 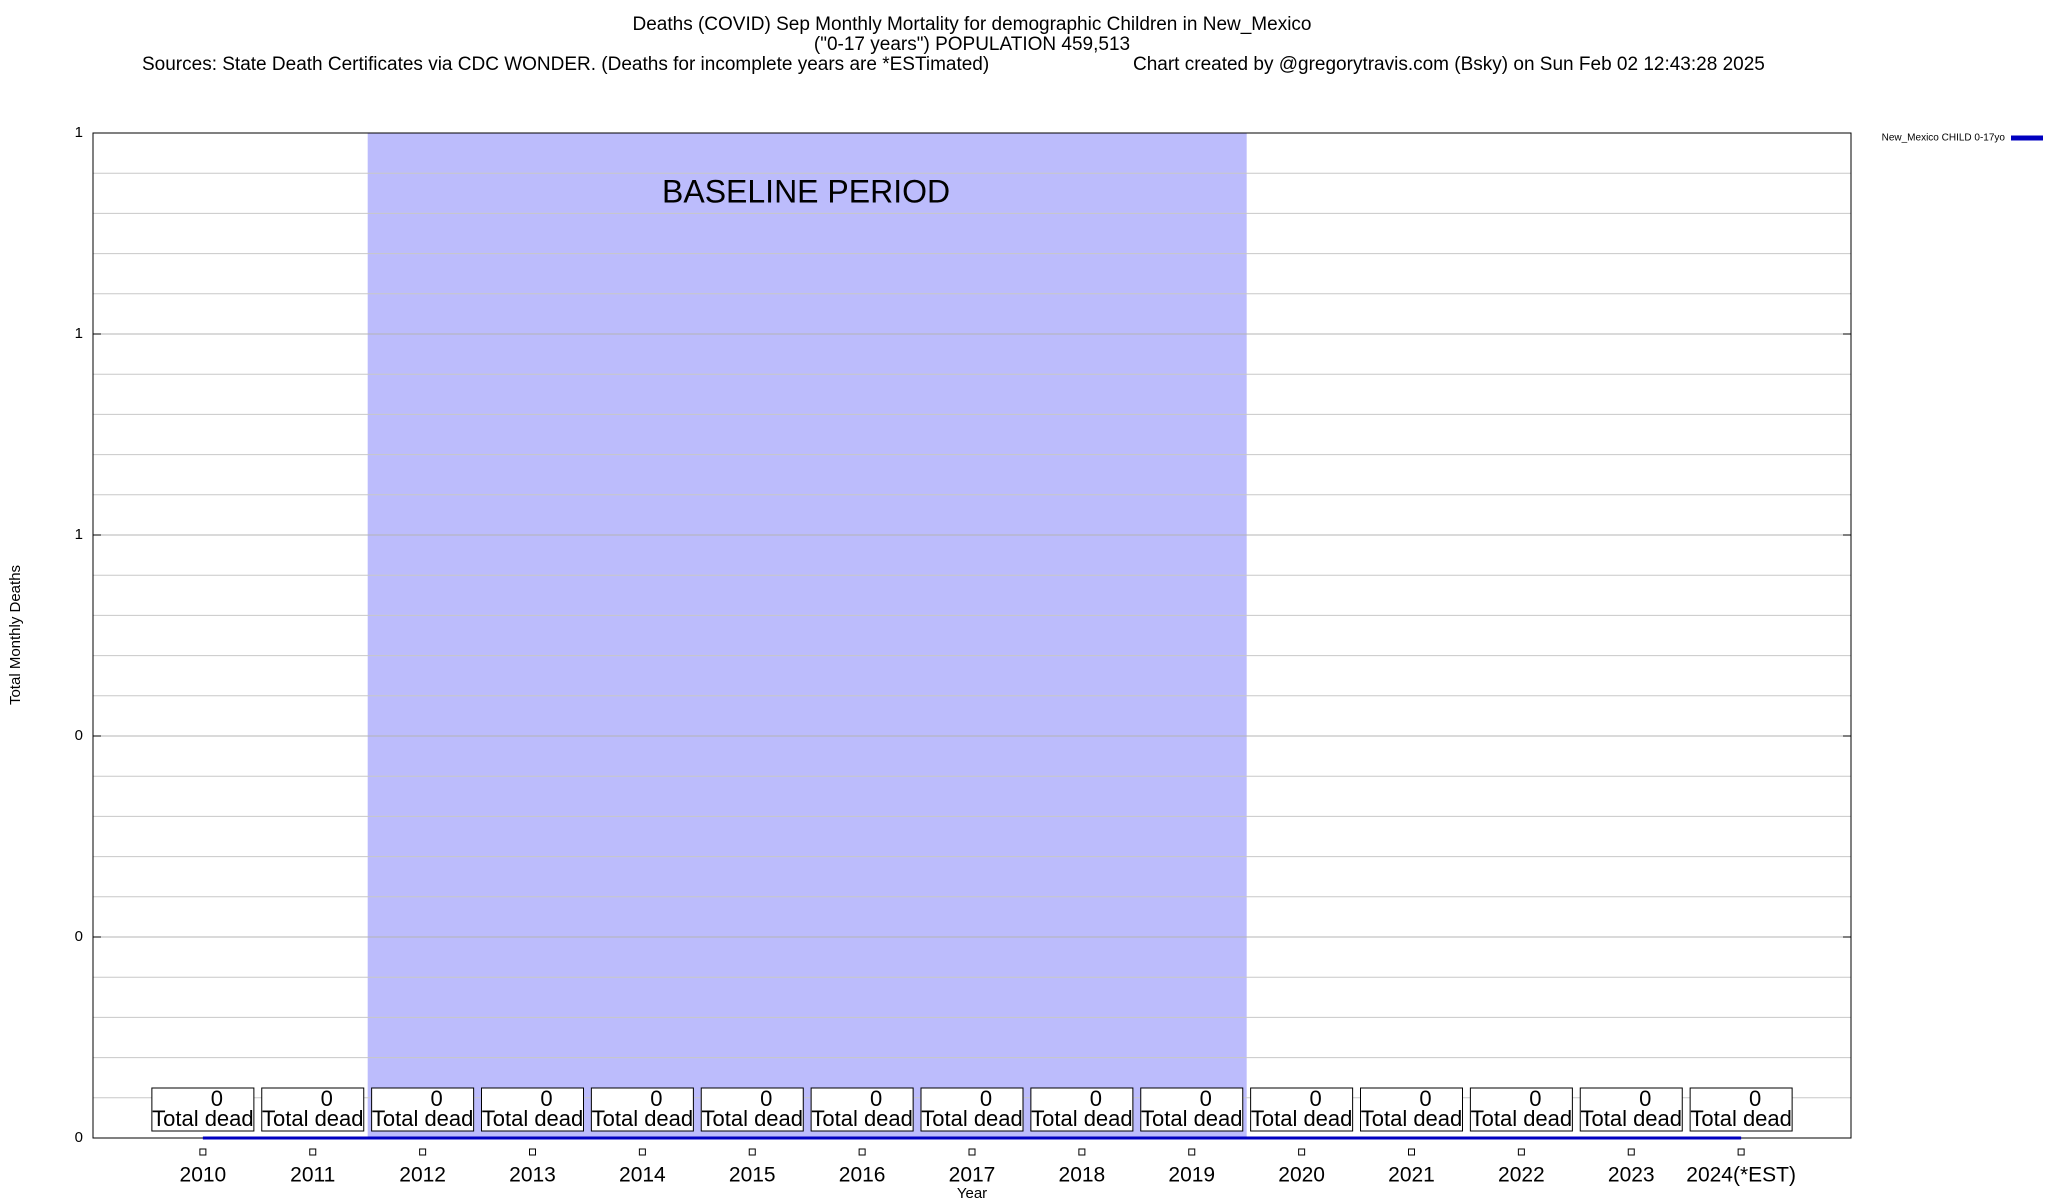 What do you see at coordinates (203, 1175) in the screenshot?
I see `x-tick-label: 2010` at bounding box center [203, 1175].